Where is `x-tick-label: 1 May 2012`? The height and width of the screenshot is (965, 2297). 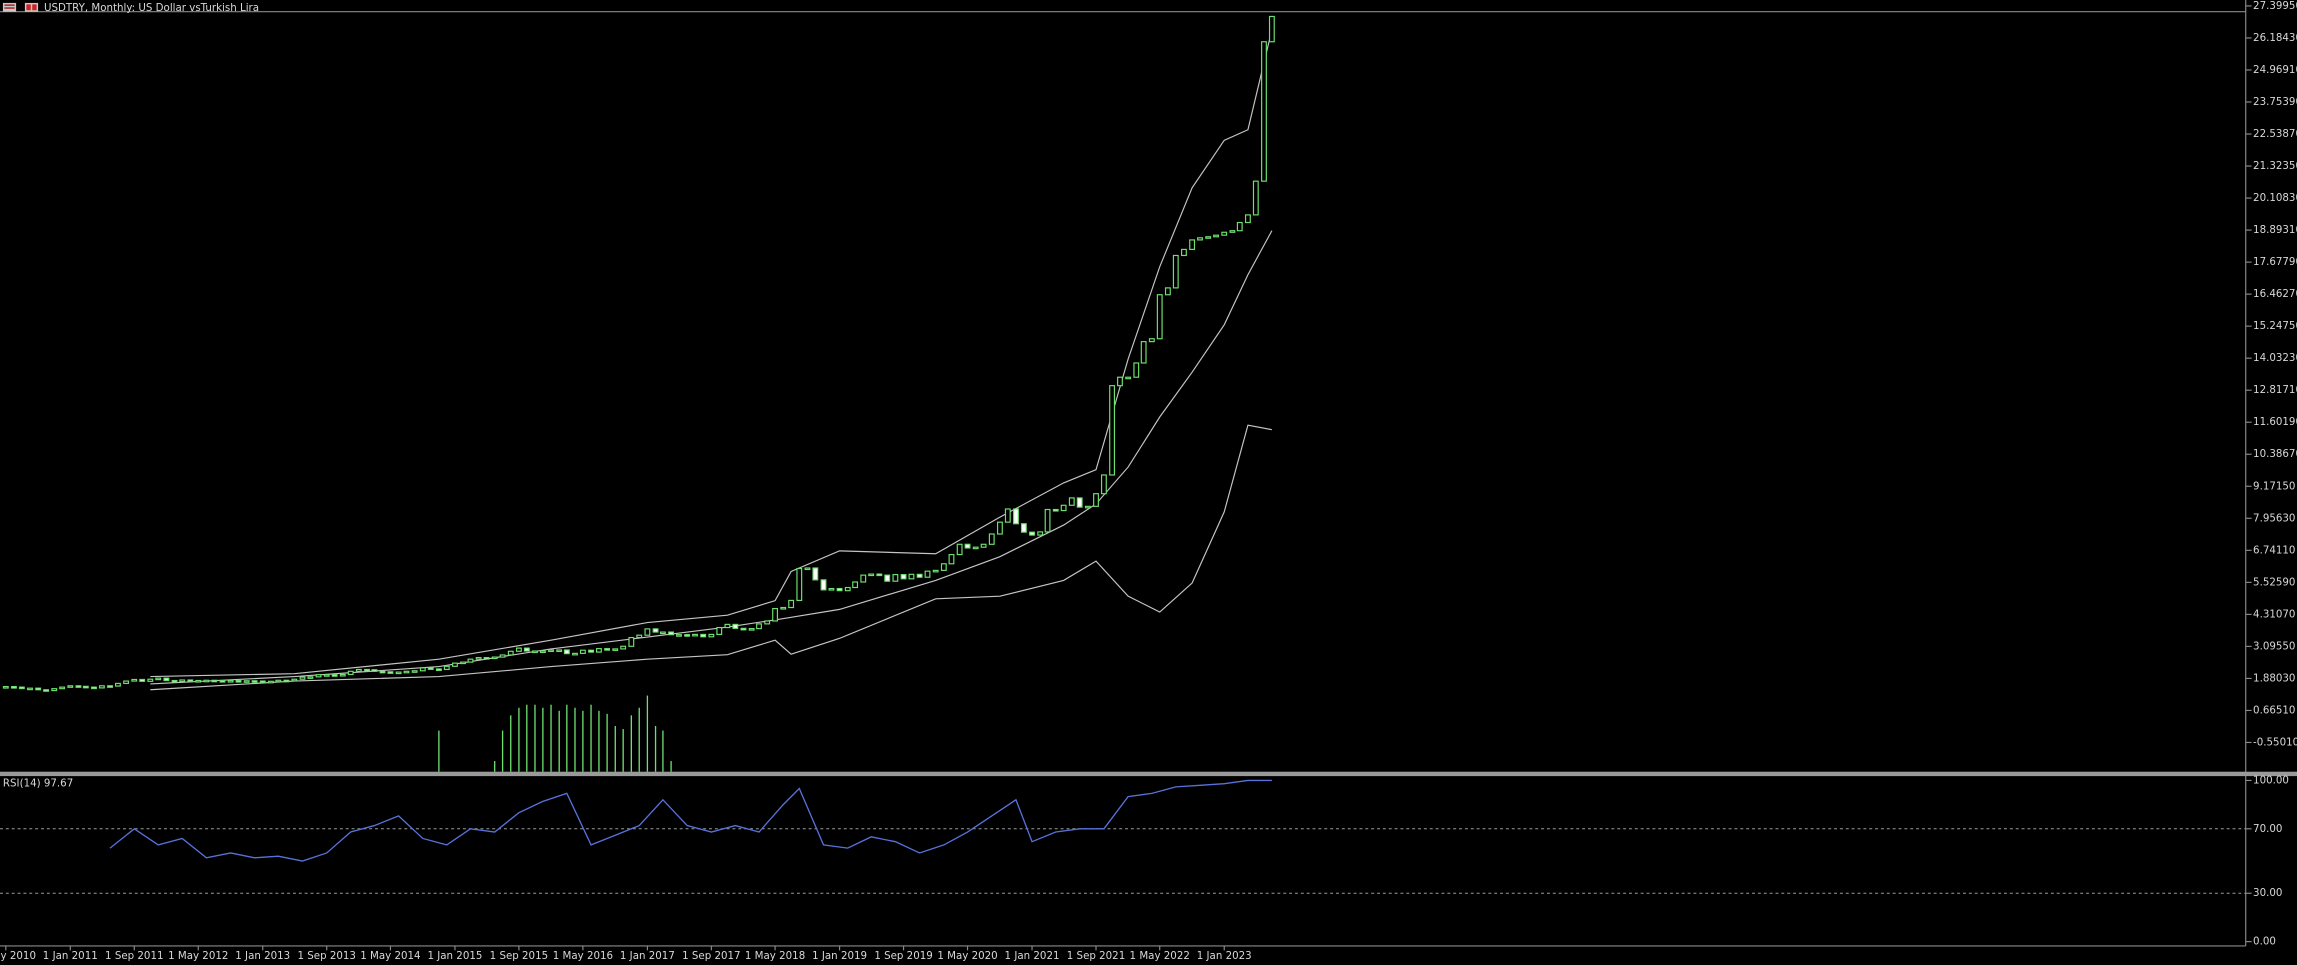 x-tick-label: 1 May 2012 is located at coordinates (198, 956).